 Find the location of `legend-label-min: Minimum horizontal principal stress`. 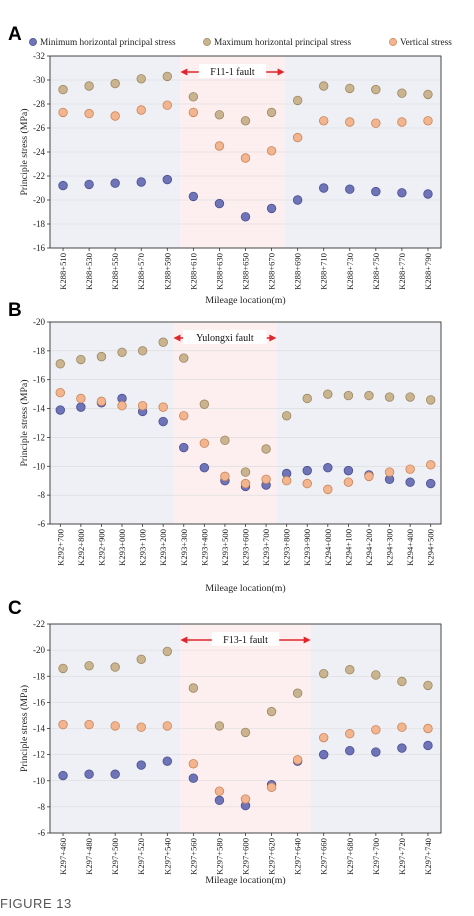

legend-label-min: Minimum horizontal principal stress is located at coordinates (108, 43).